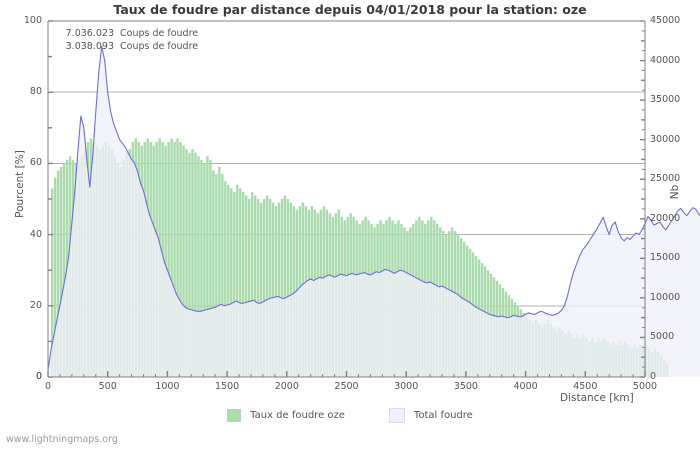 This screenshot has height=450, width=700. I want to click on y-tick-right-15000: 15000, so click(665, 258).